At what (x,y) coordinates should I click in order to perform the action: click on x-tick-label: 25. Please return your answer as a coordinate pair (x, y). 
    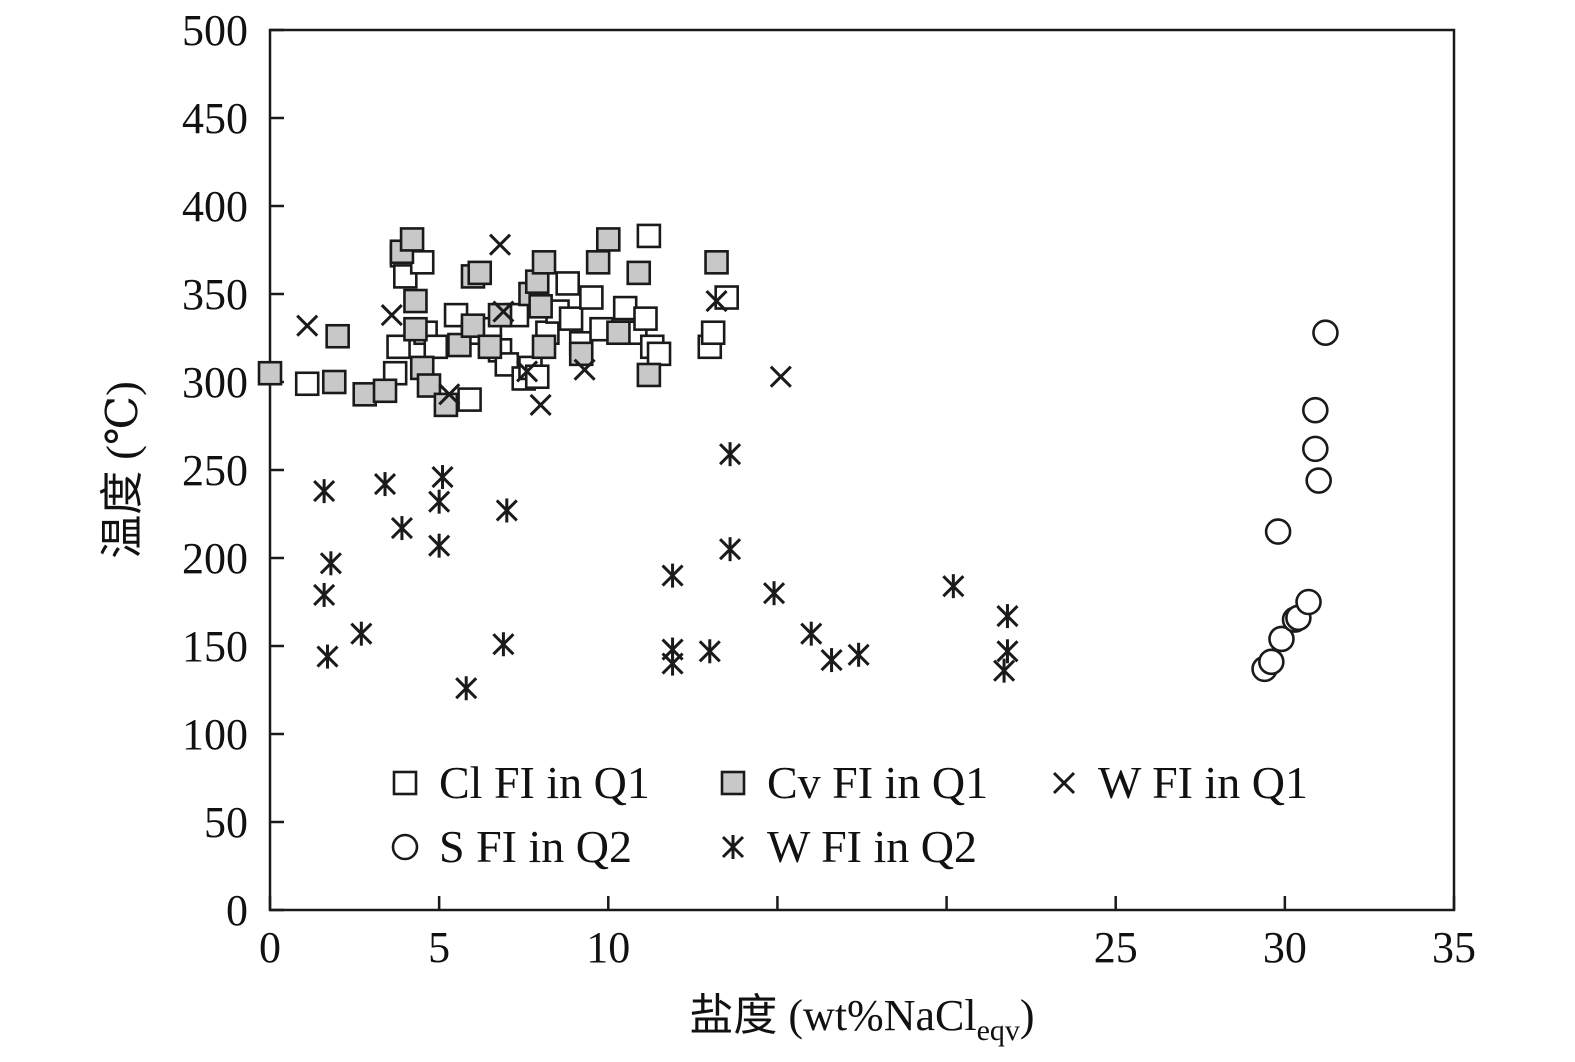
    Looking at the image, I should click on (1116, 947).